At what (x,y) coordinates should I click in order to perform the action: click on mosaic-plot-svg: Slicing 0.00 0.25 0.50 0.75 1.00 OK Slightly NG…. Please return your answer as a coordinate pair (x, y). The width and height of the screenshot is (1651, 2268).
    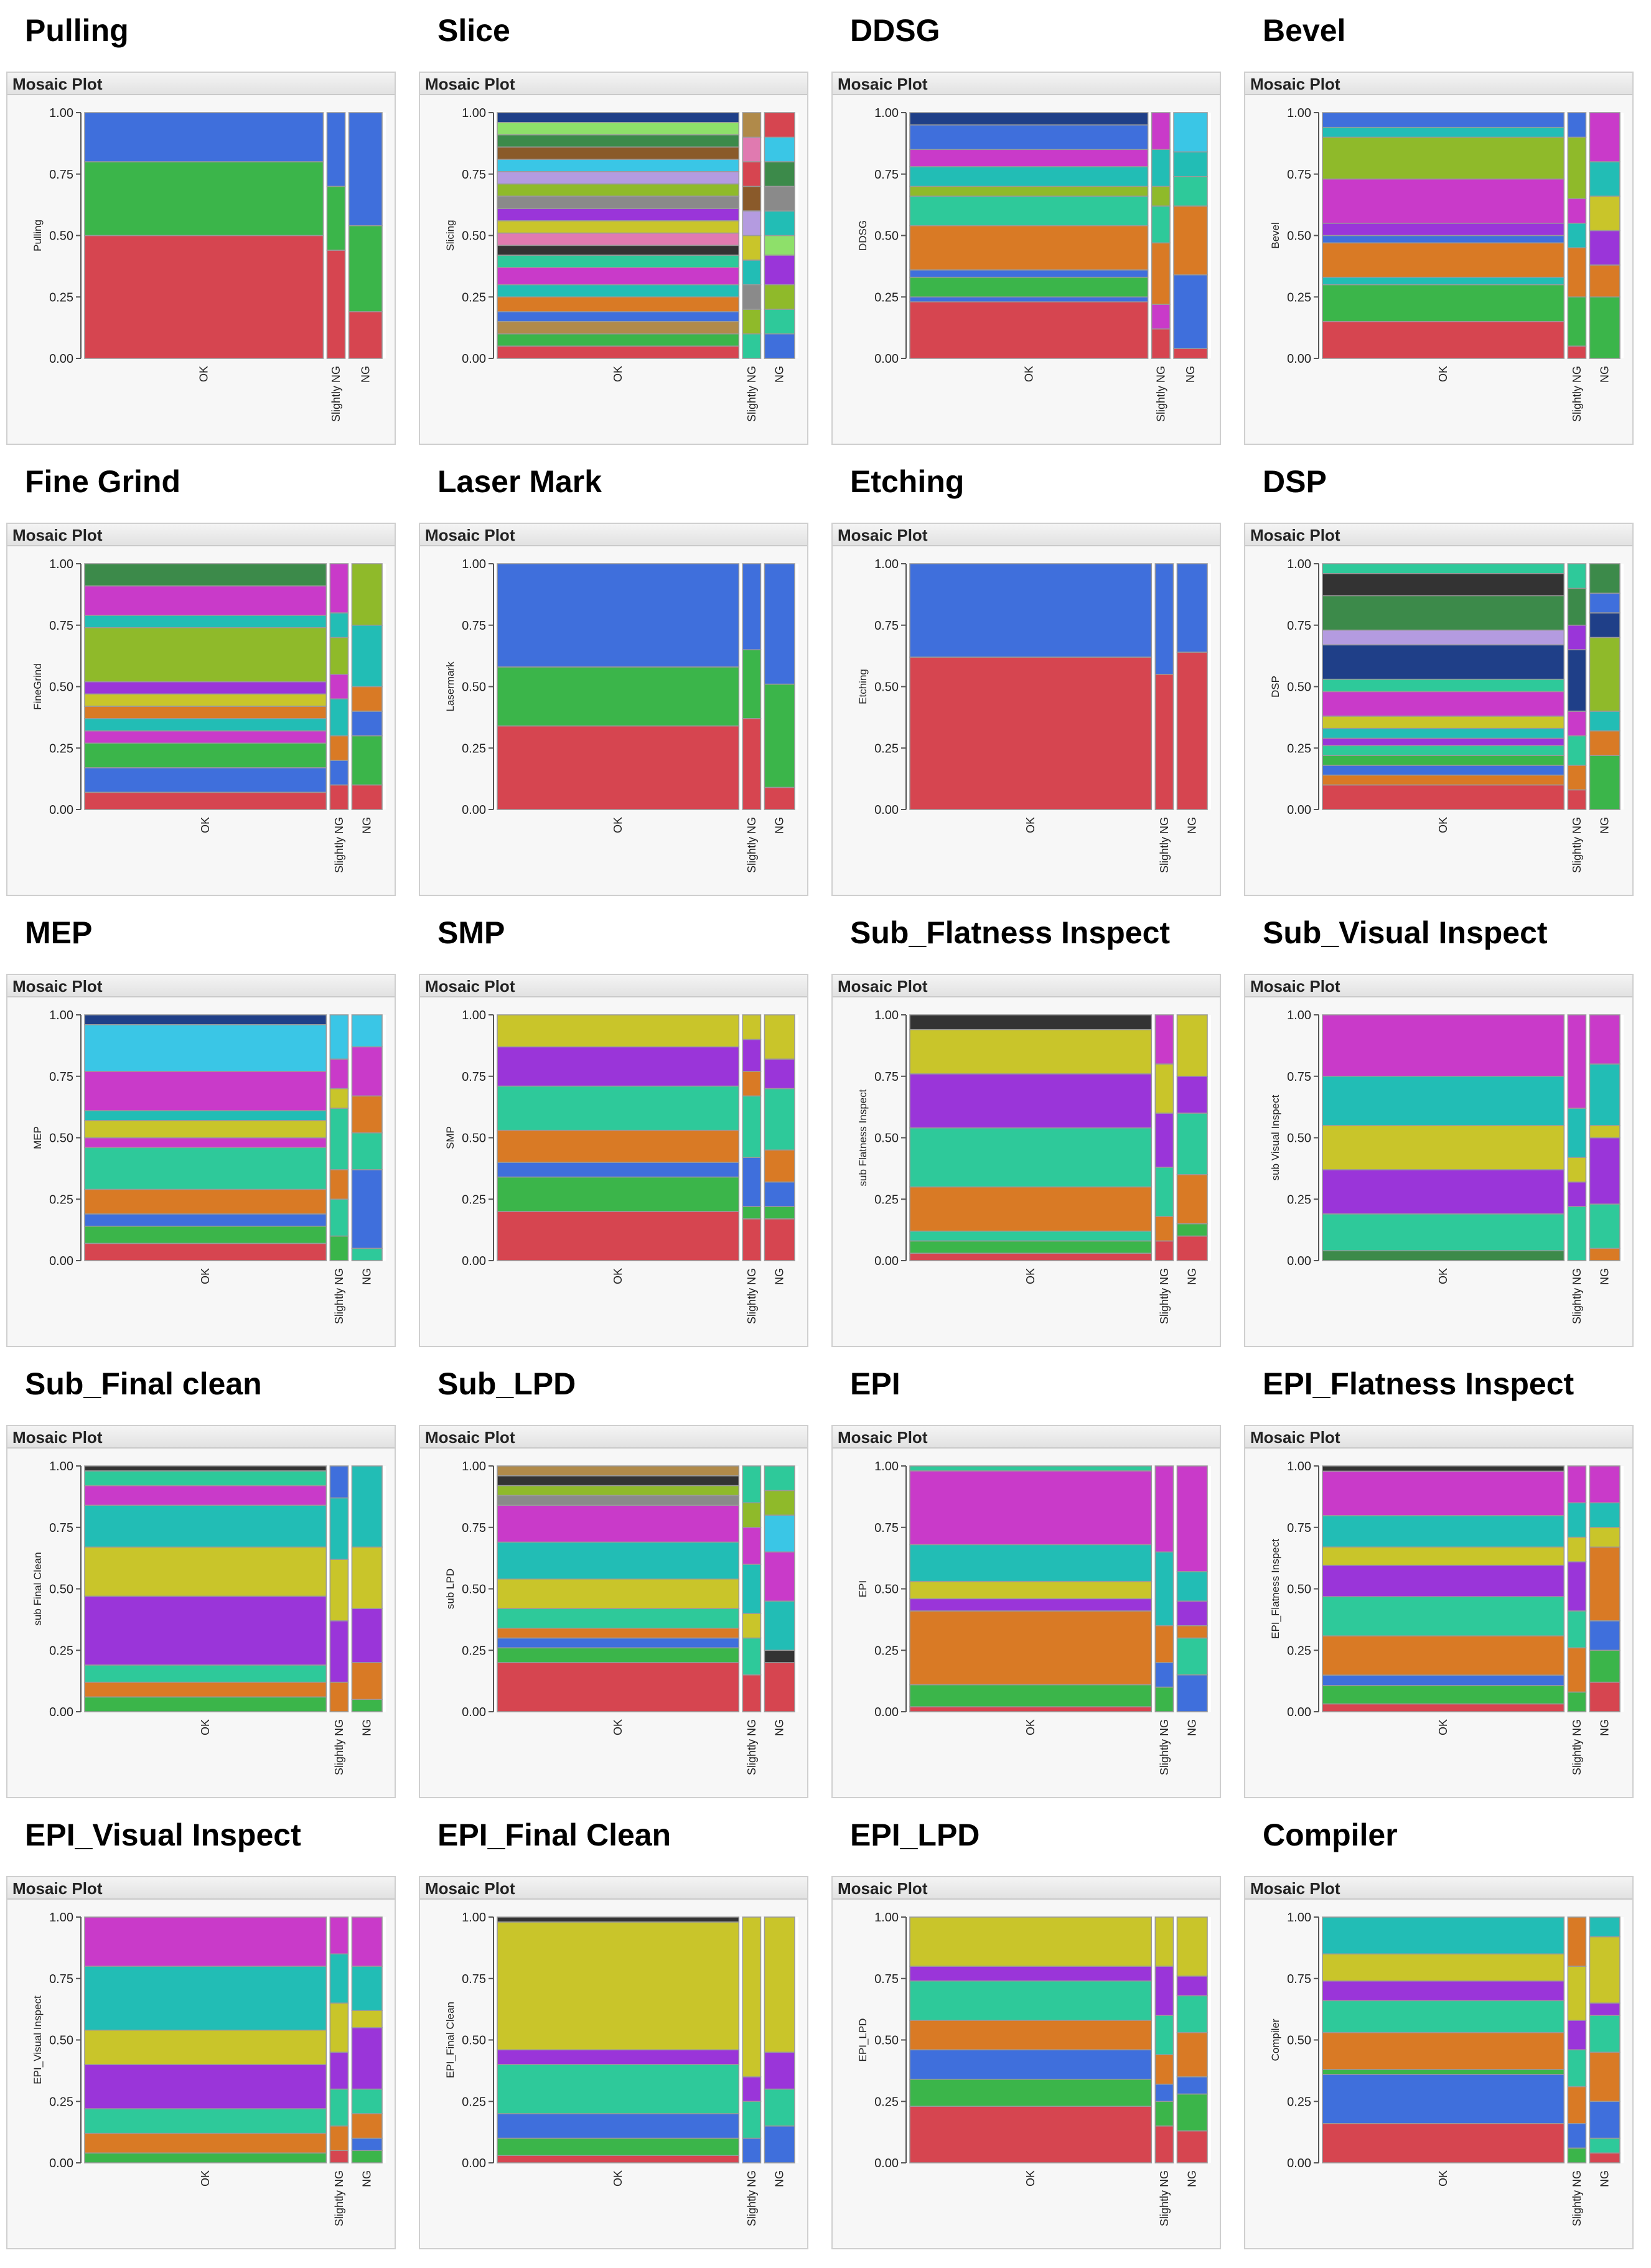
    Looking at the image, I should click on (621, 264).